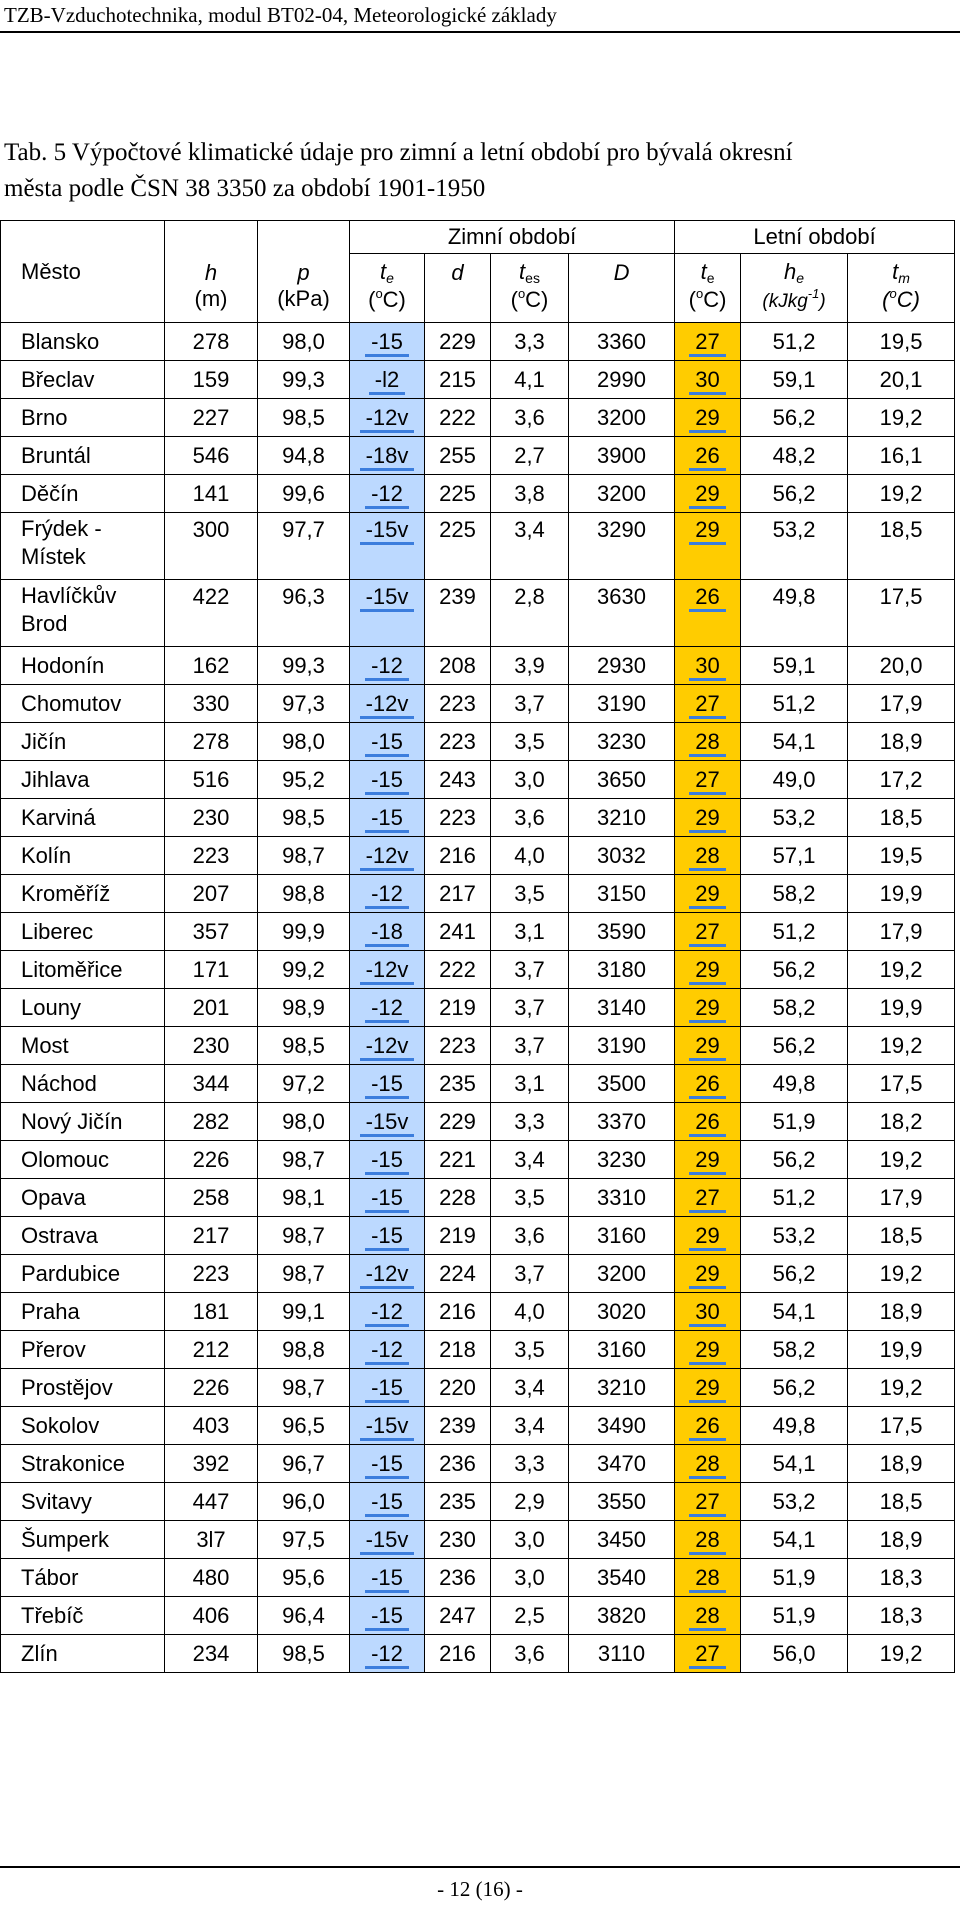 This screenshot has height=1915, width=960. I want to click on cell-D: 3160, so click(621, 1235).